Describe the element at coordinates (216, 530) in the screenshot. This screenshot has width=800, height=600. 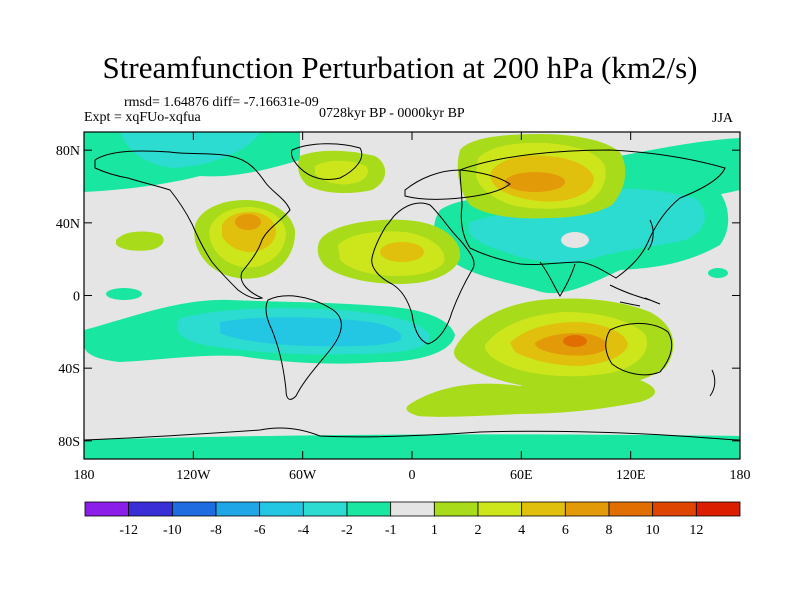
I see `colorbar-label: -8` at that location.